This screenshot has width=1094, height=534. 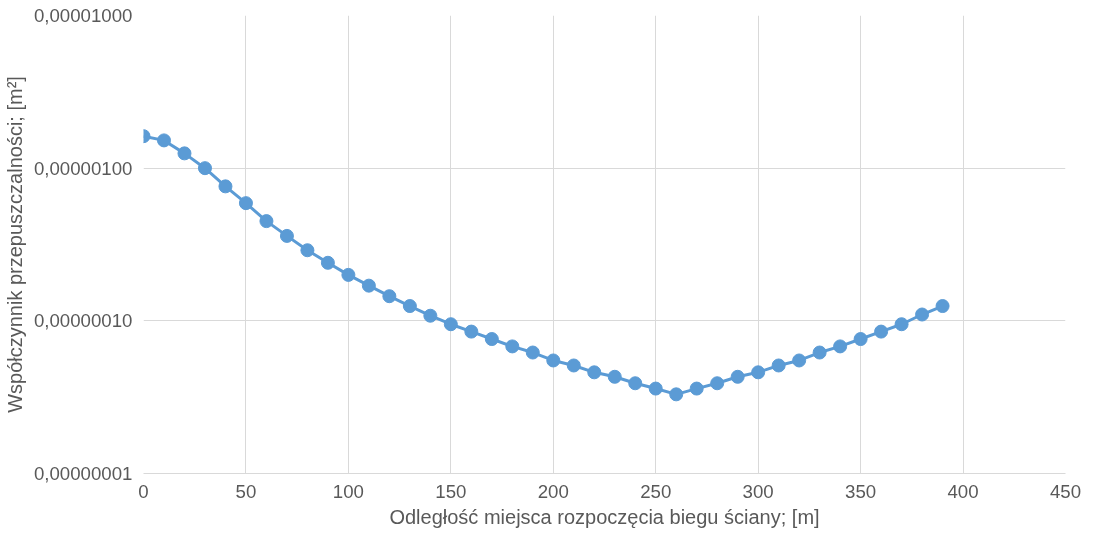 I want to click on x-tick-label: 50, so click(x=246, y=491).